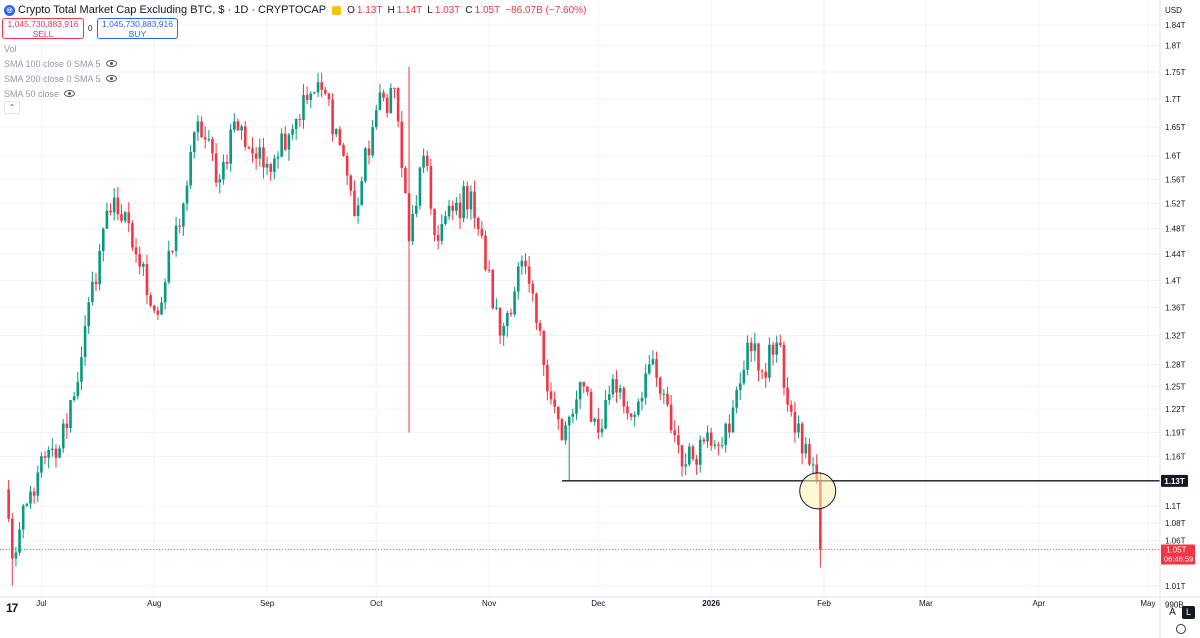 The image size is (1200, 638). Describe the element at coordinates (1181, 629) in the screenshot. I see `settings-gear-icon` at that location.